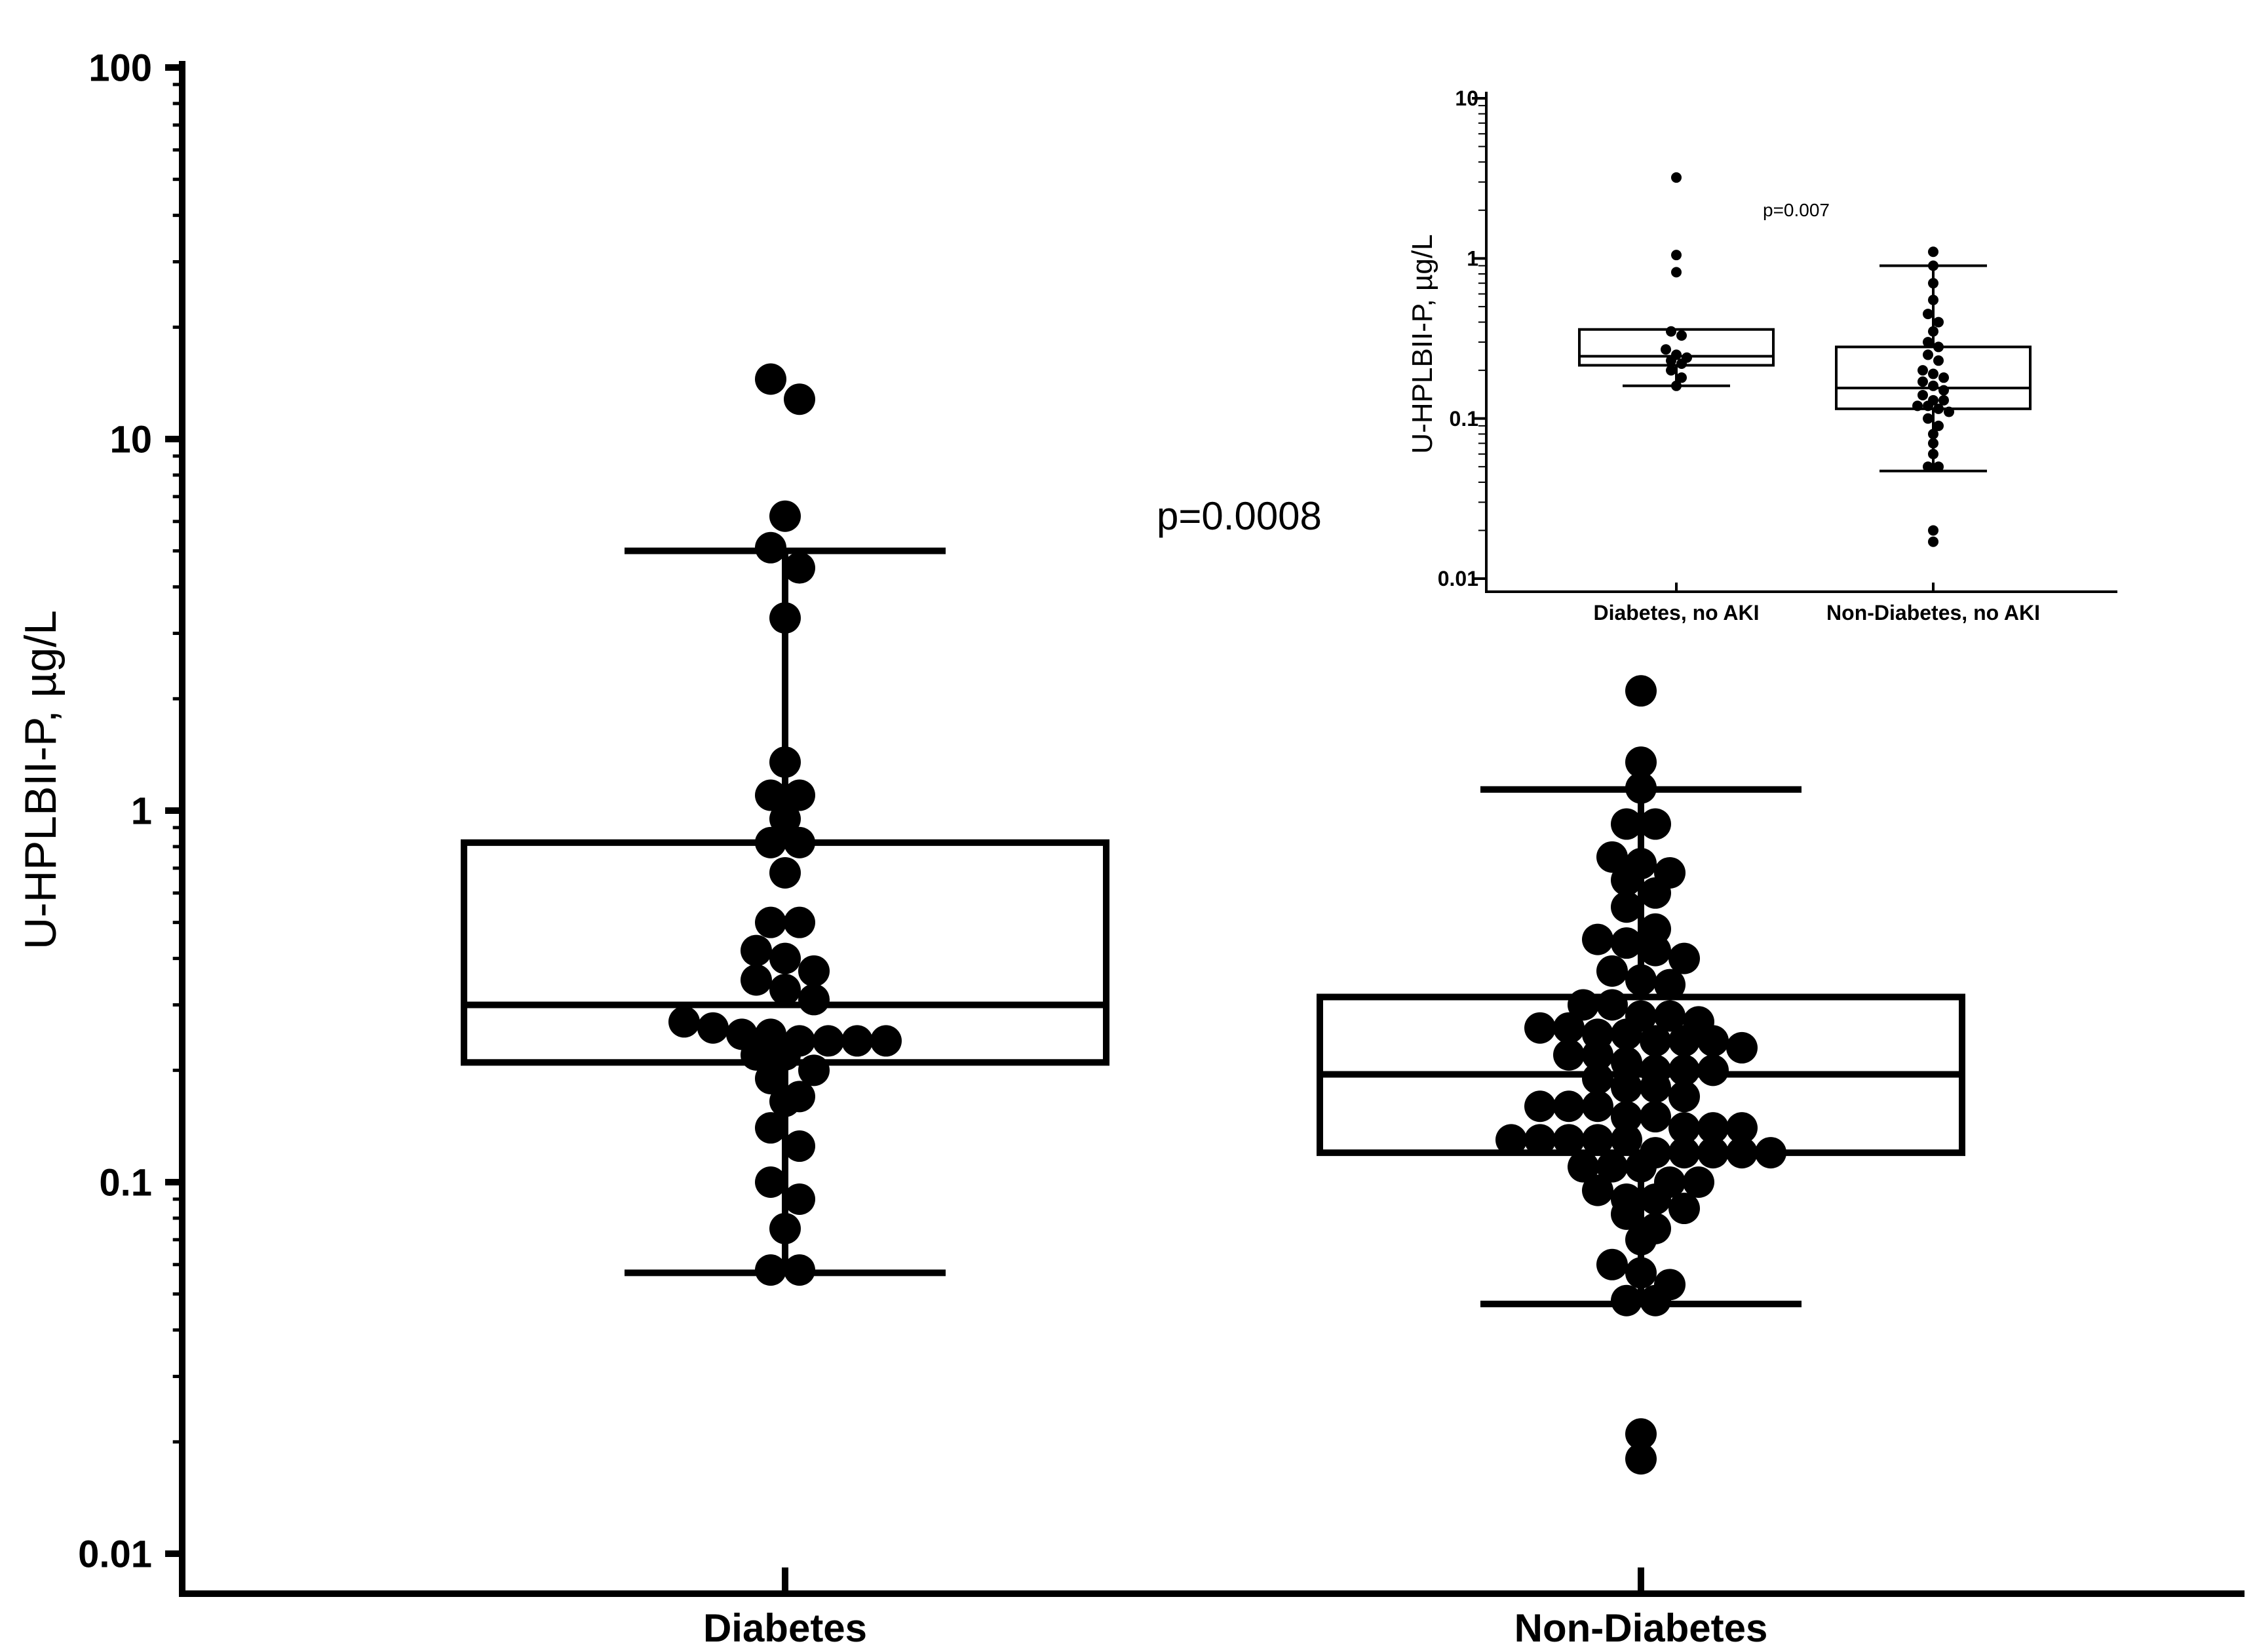 The width and height of the screenshot is (2255, 1652). What do you see at coordinates (1239, 516) in the screenshot?
I see `main-p-value: p=0.0008` at bounding box center [1239, 516].